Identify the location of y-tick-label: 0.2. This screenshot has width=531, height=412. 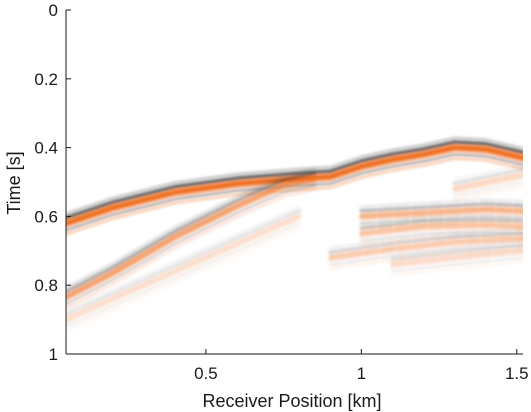
(46, 79).